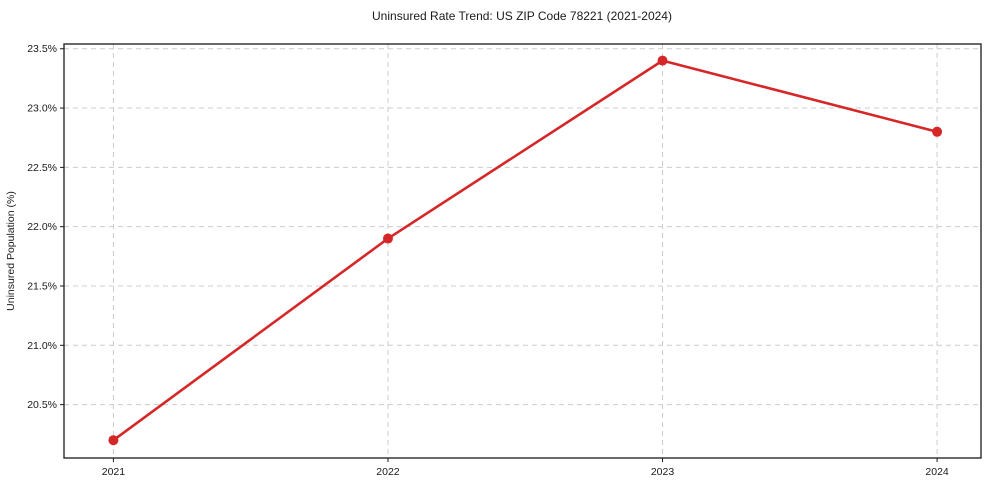 The height and width of the screenshot is (490, 989). I want to click on y-axis-label: Uninsured Population (%), so click(11, 251).